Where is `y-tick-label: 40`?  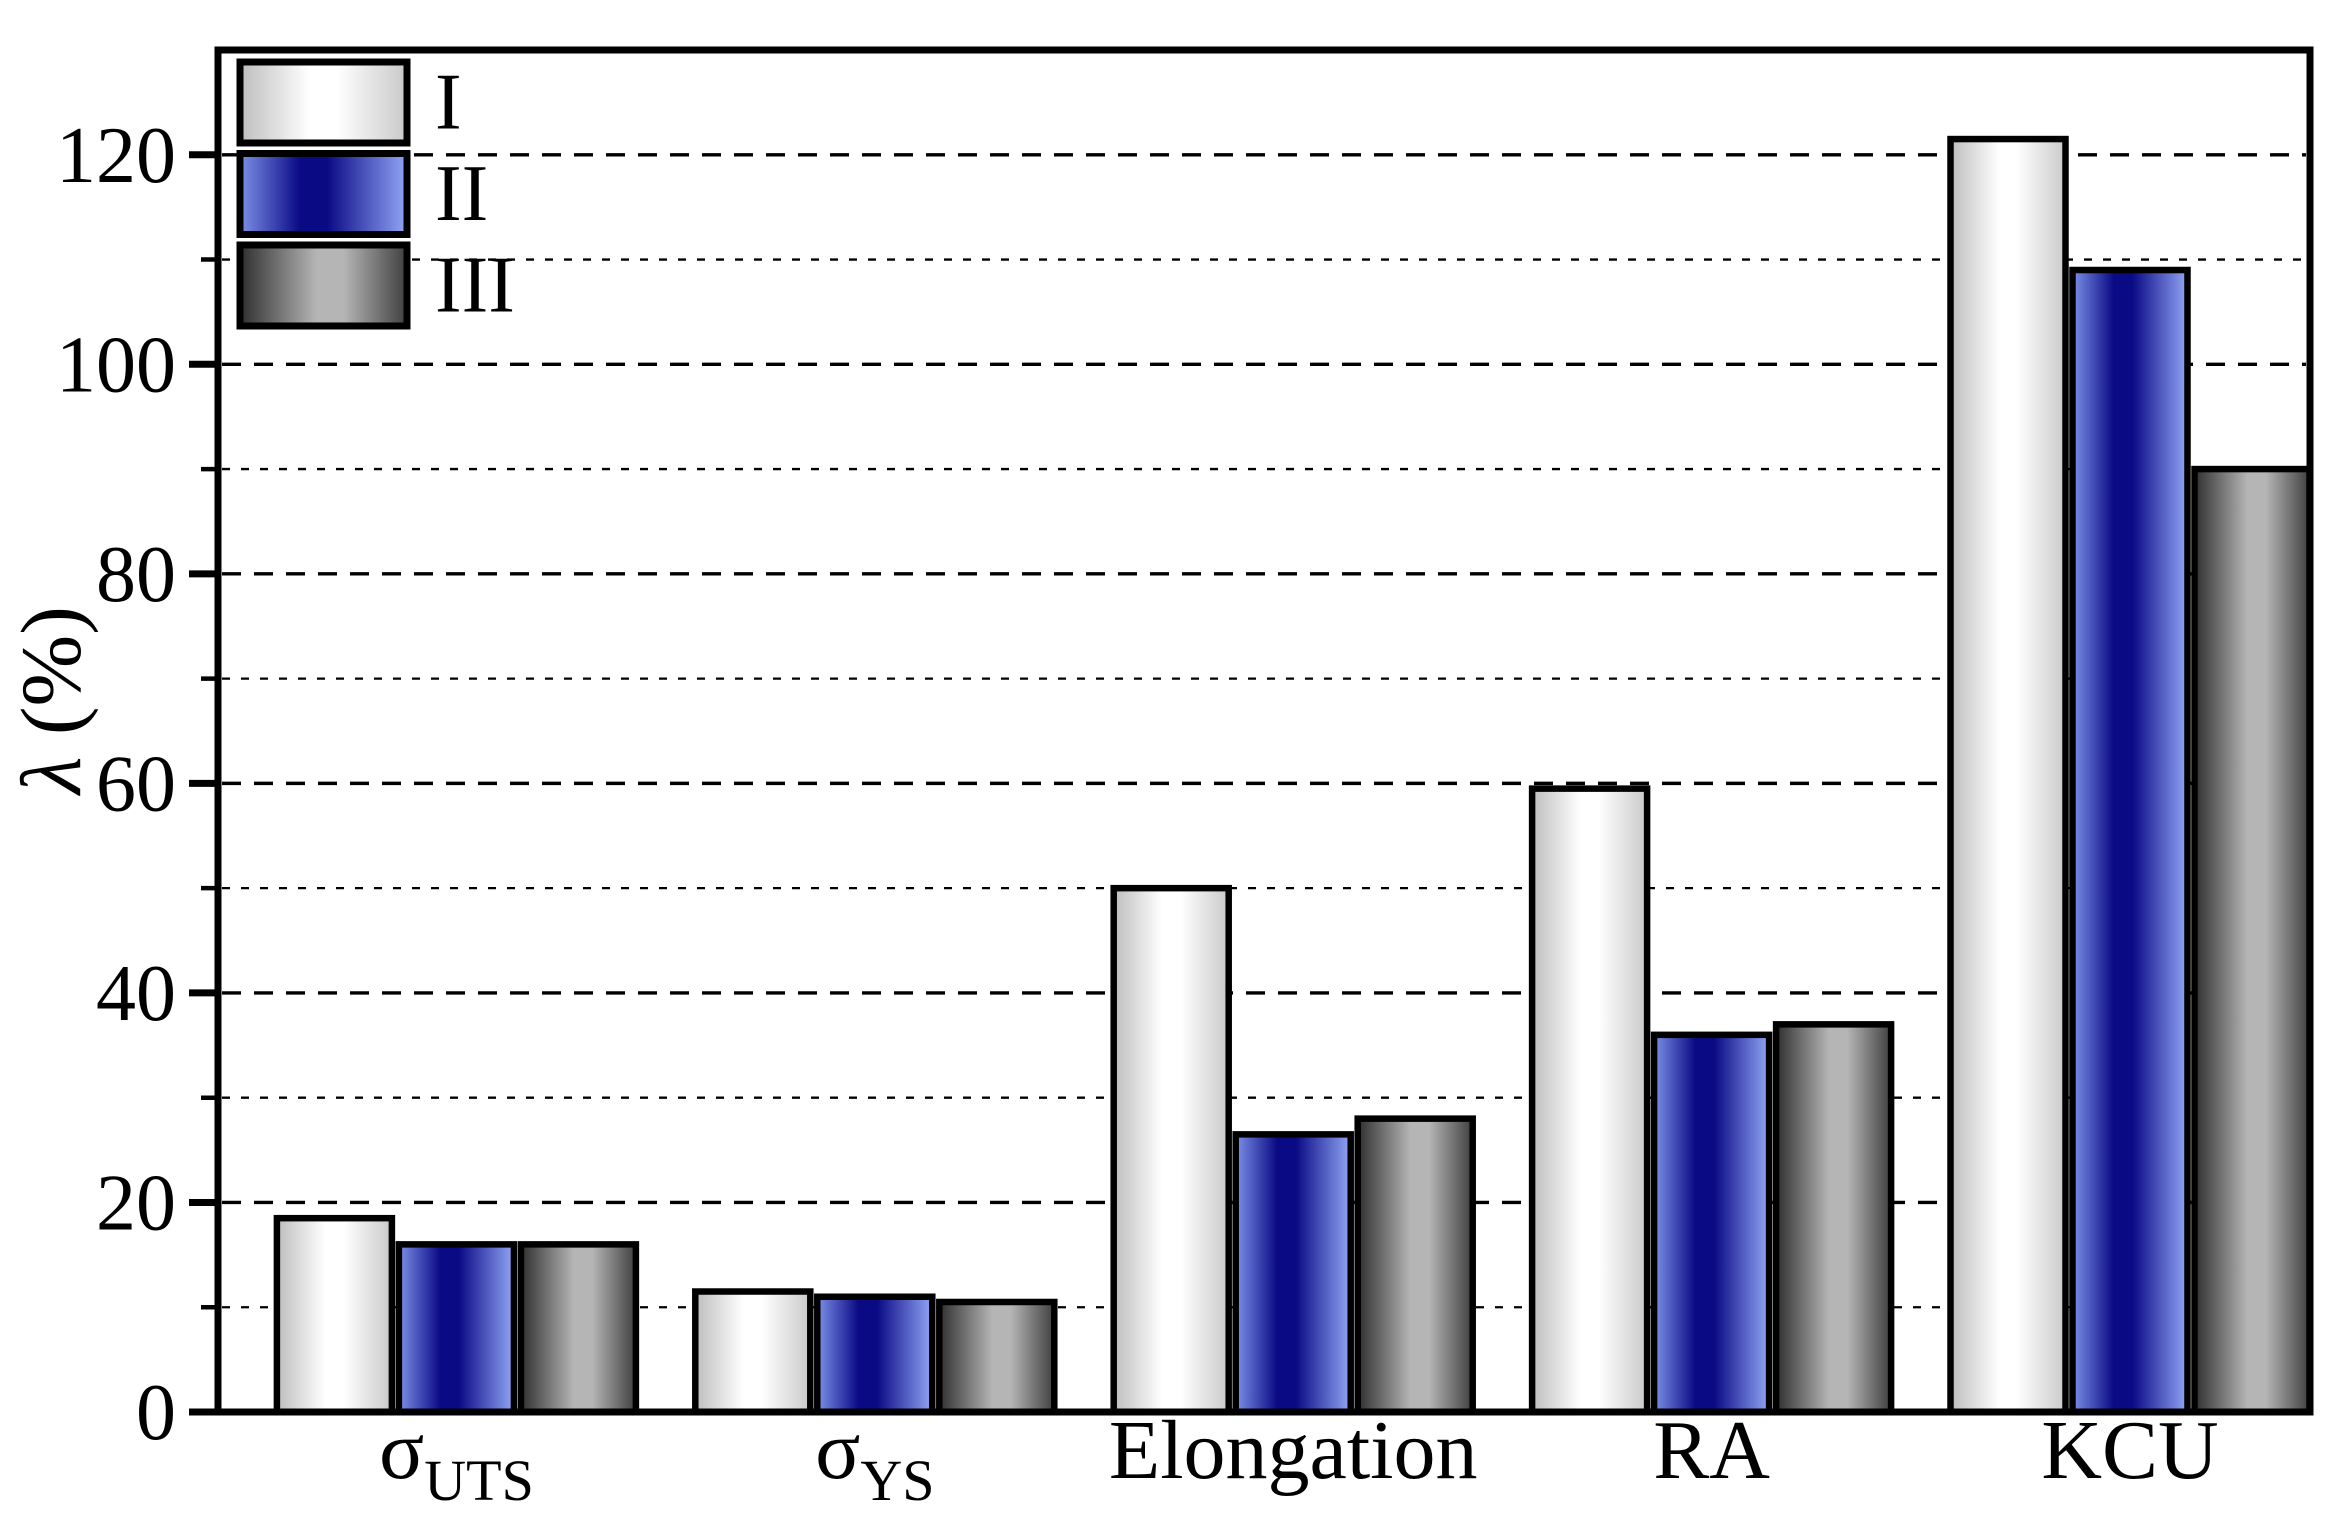 y-tick-label: 40 is located at coordinates (136, 994).